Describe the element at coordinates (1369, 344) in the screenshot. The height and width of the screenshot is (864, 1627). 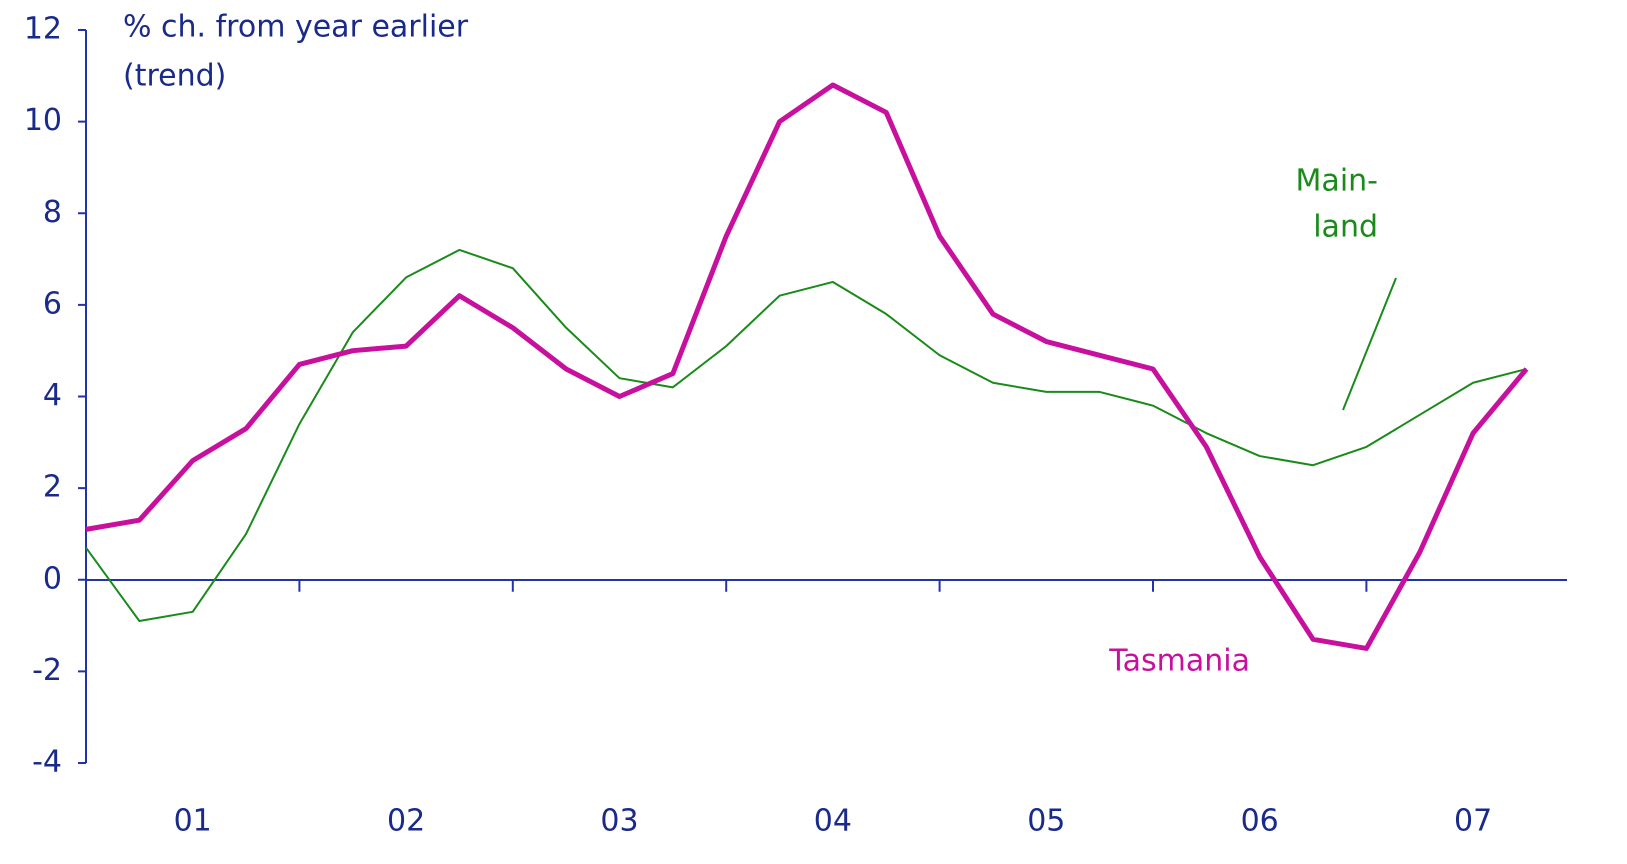
I see `label-leader` at that location.